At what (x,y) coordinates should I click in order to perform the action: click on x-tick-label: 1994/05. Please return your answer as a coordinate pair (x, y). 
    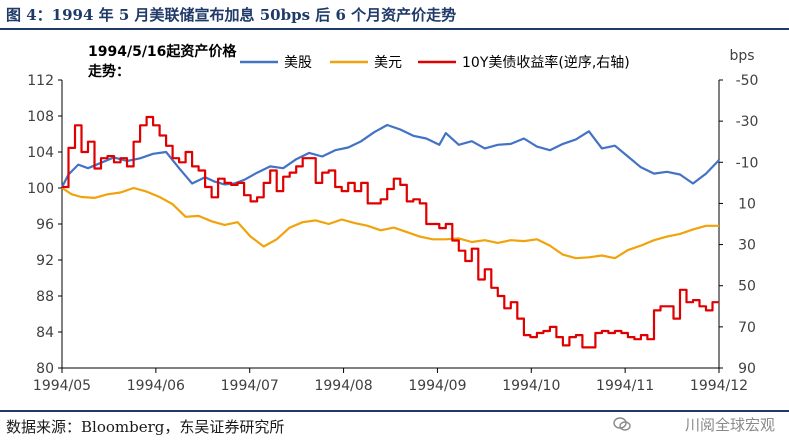
    Looking at the image, I should click on (62, 386).